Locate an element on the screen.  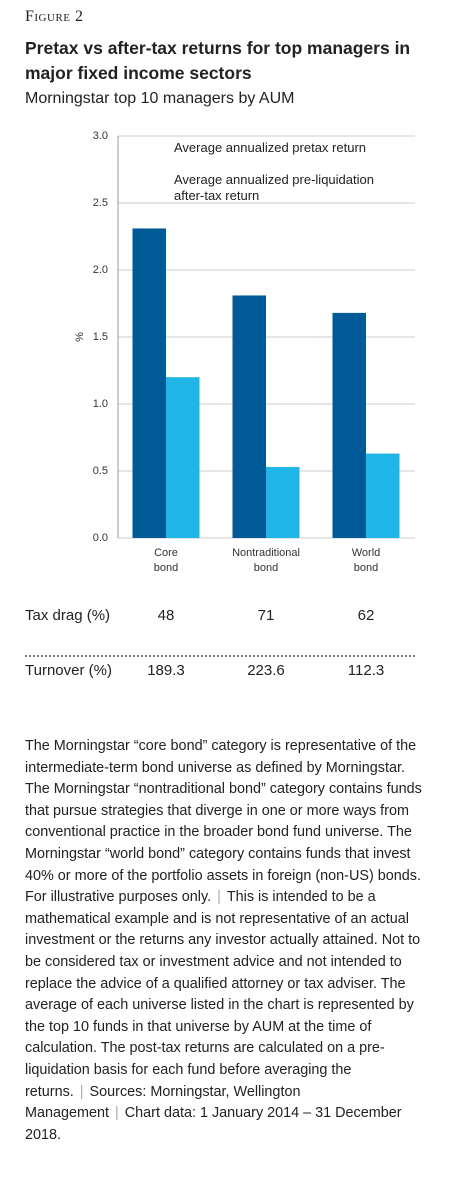
x-tick-label: Core bond is located at coordinates (166, 560).